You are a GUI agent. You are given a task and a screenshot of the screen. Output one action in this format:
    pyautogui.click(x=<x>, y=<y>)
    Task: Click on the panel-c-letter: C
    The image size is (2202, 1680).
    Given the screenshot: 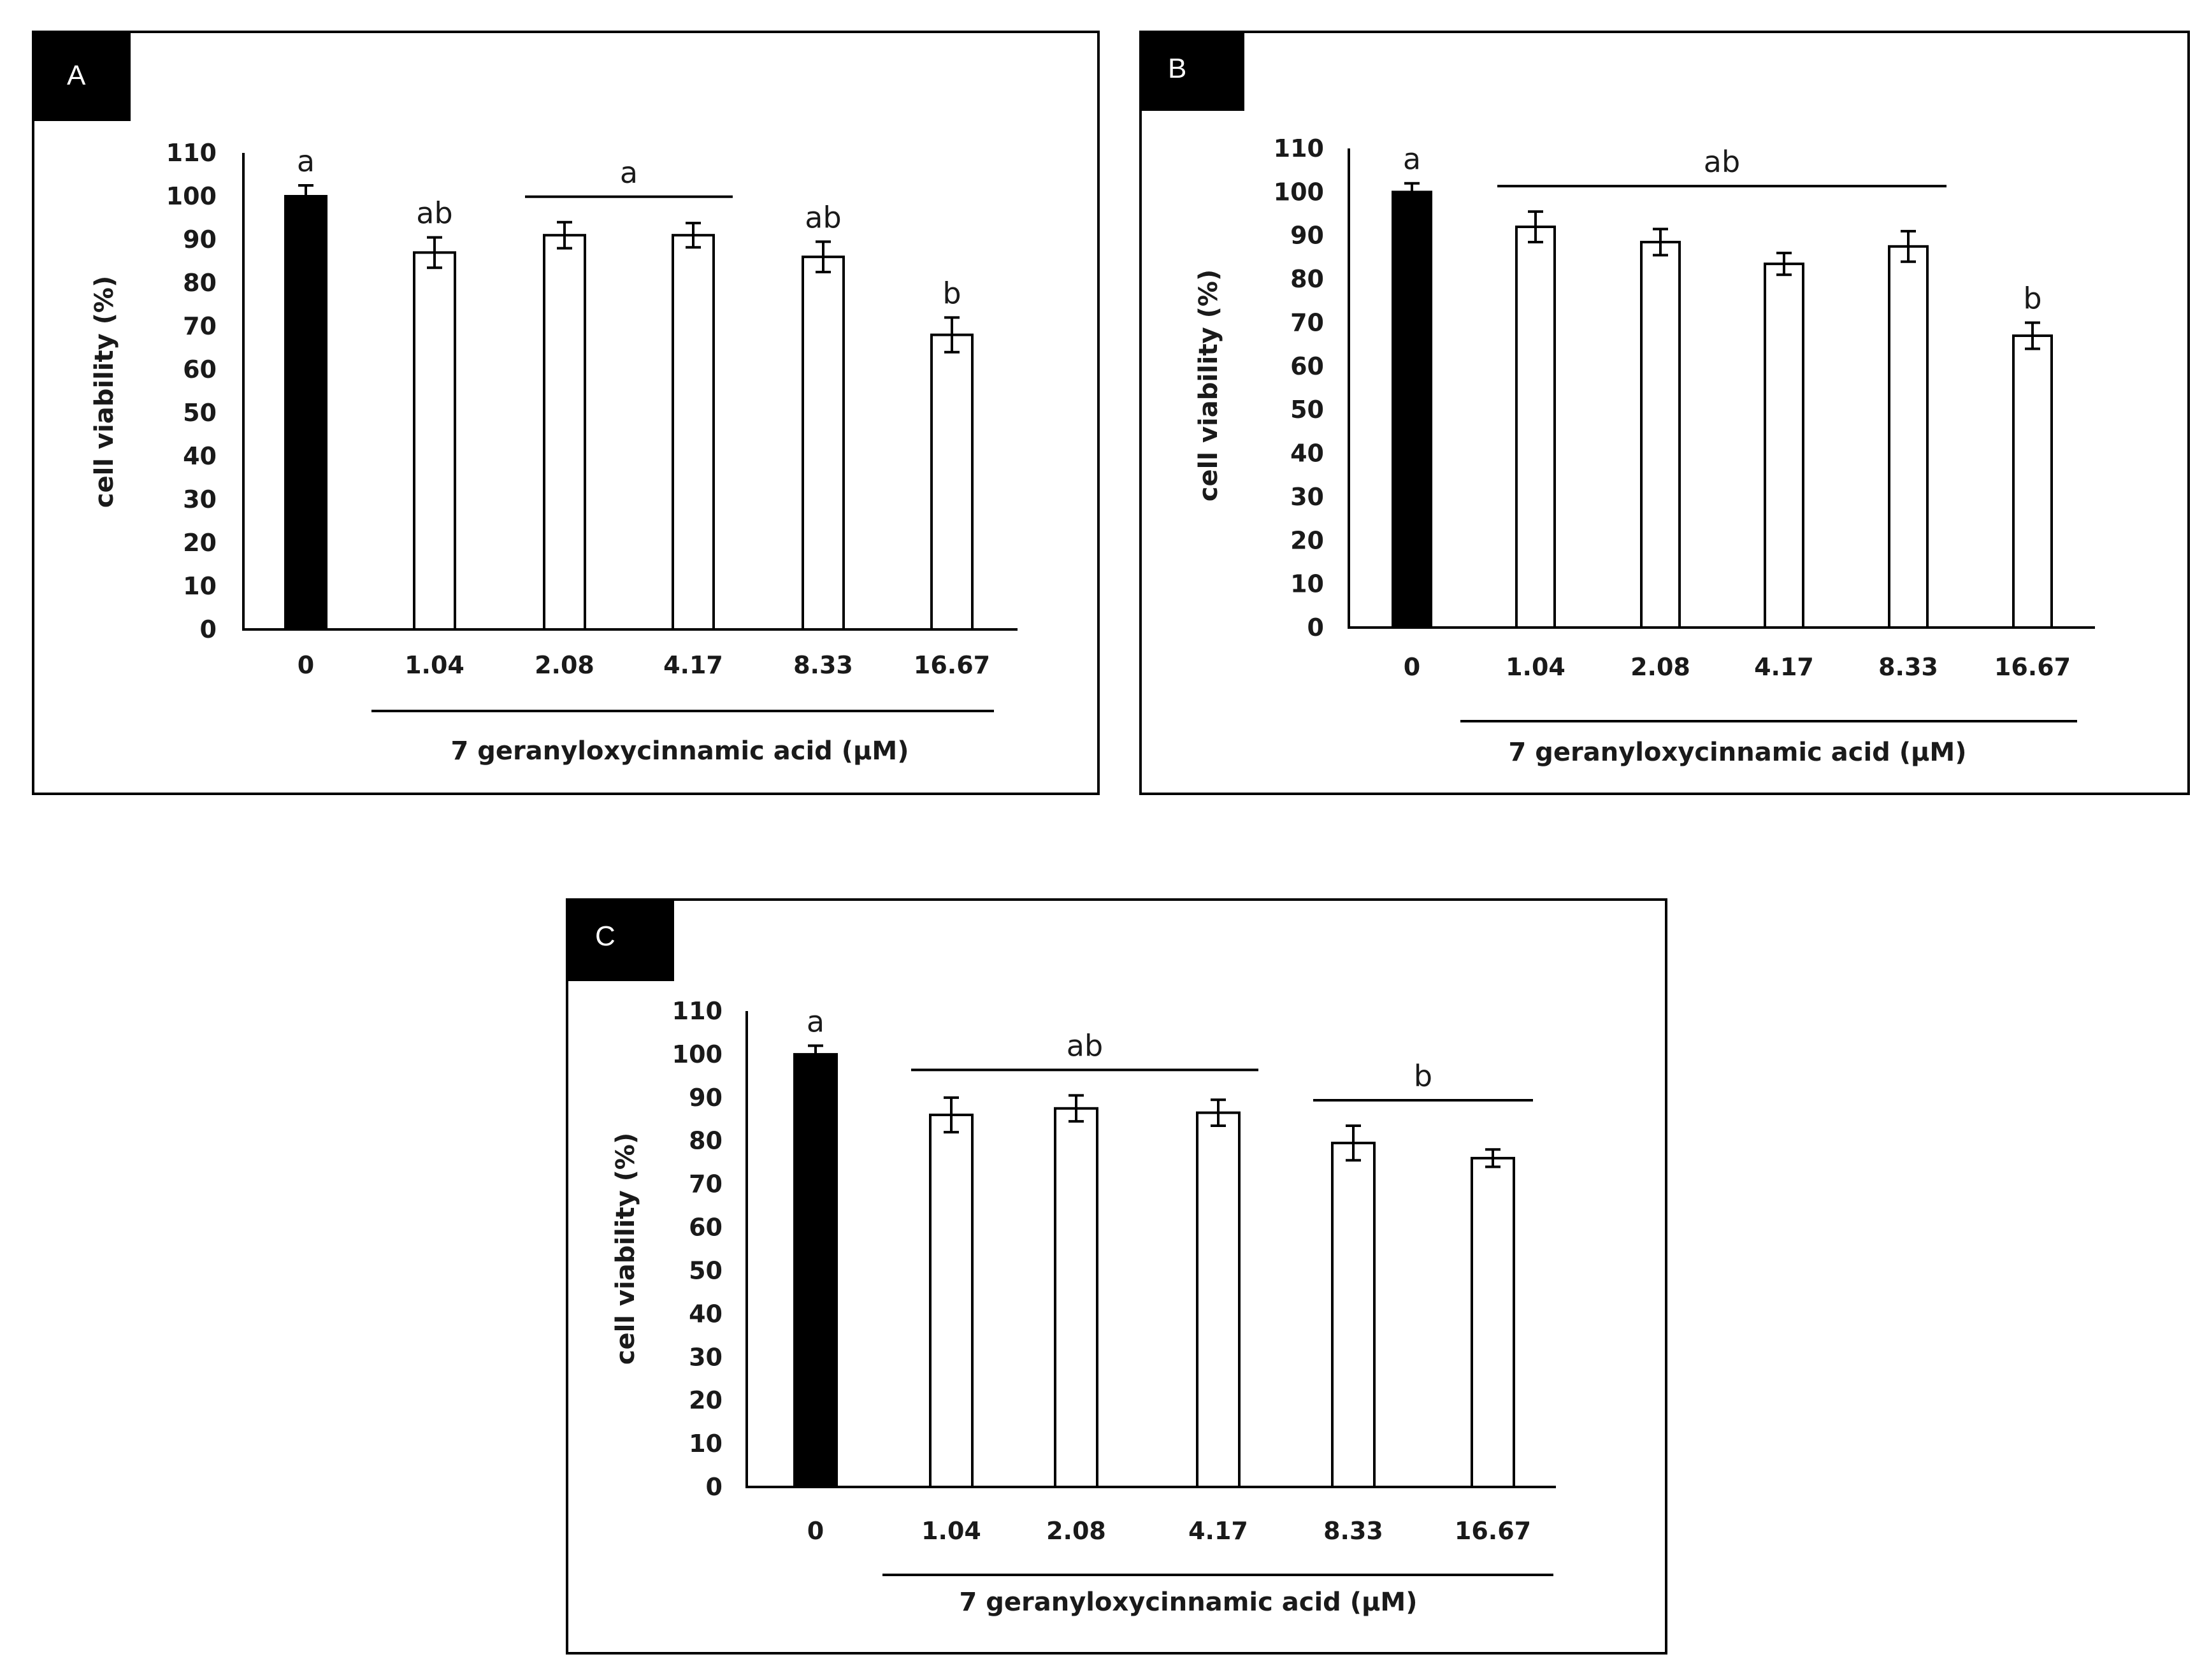 What is the action you would take?
    pyautogui.click(x=605, y=936)
    